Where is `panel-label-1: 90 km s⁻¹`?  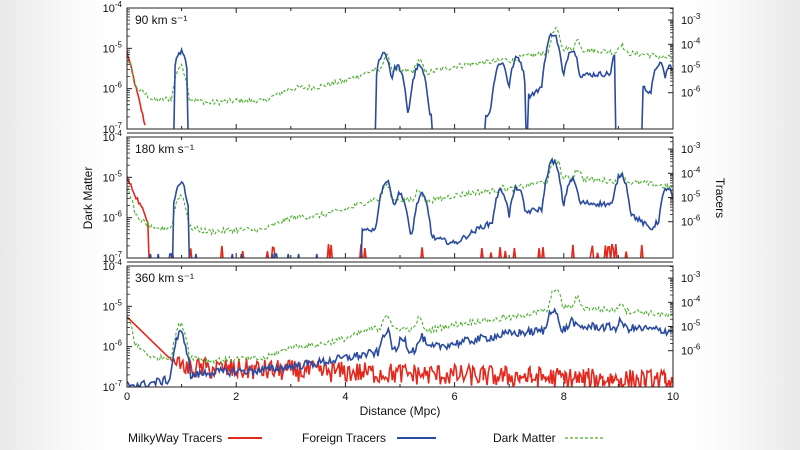
panel-label-1: 90 km s⁻¹ is located at coordinates (161, 20).